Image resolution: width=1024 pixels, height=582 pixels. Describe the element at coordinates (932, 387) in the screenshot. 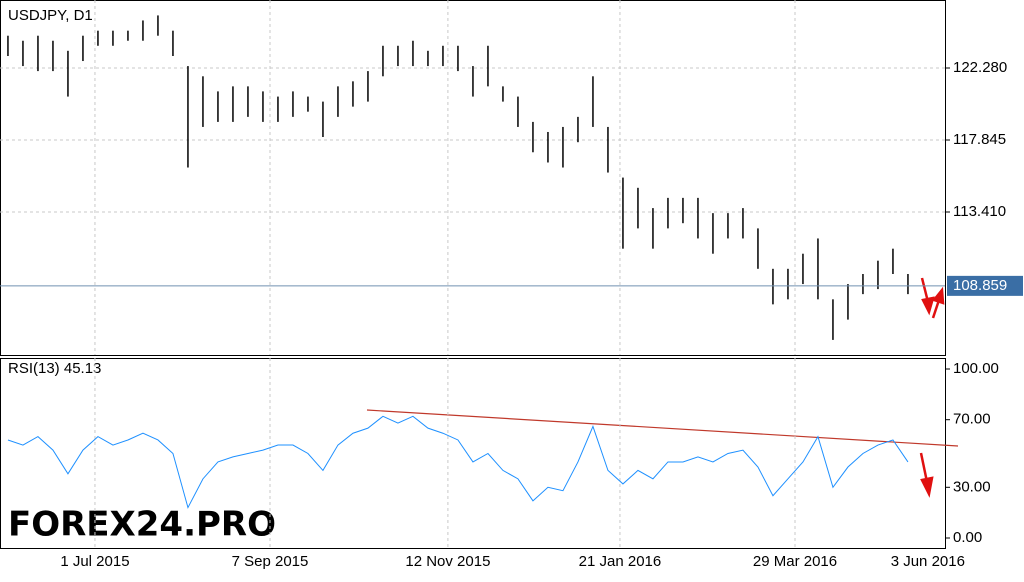

I see `arrows` at that location.